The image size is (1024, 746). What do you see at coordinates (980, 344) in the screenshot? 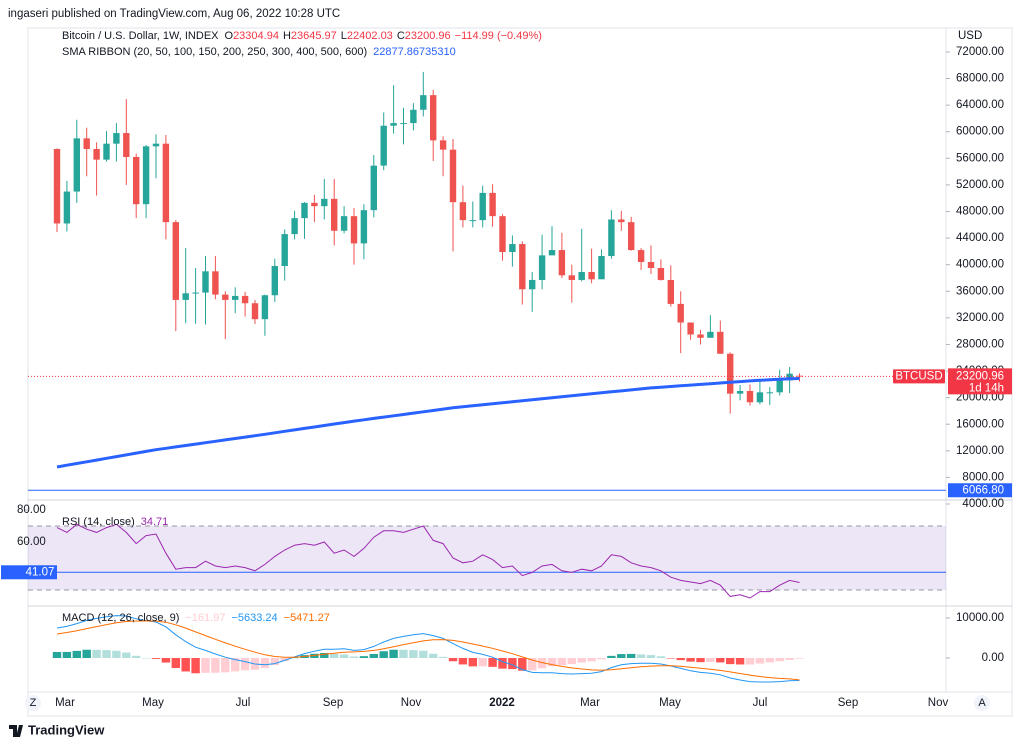
I see `y-tick-label: 28000.00` at bounding box center [980, 344].